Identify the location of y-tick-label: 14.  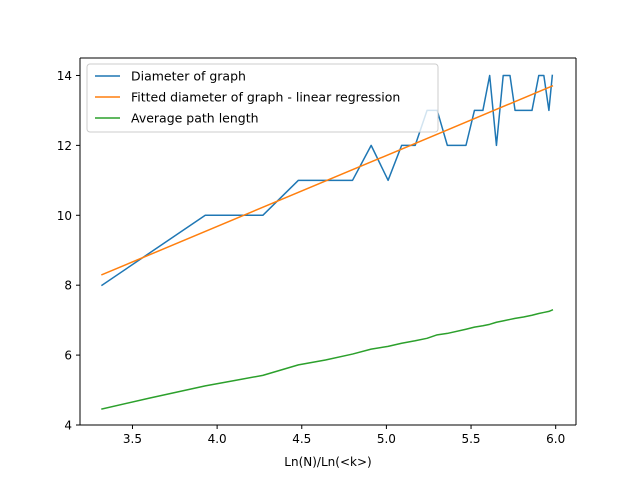
(64, 76).